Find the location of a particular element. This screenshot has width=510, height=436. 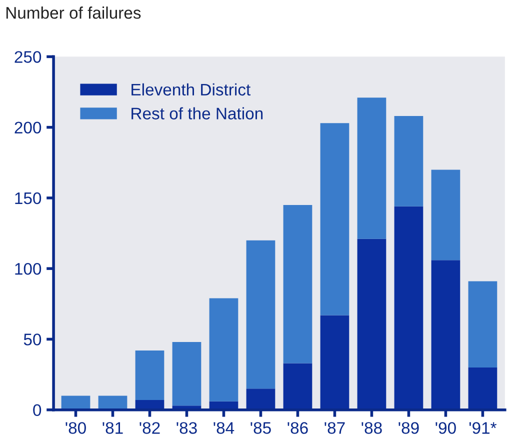

x-tick-label: '90 is located at coordinates (446, 428).